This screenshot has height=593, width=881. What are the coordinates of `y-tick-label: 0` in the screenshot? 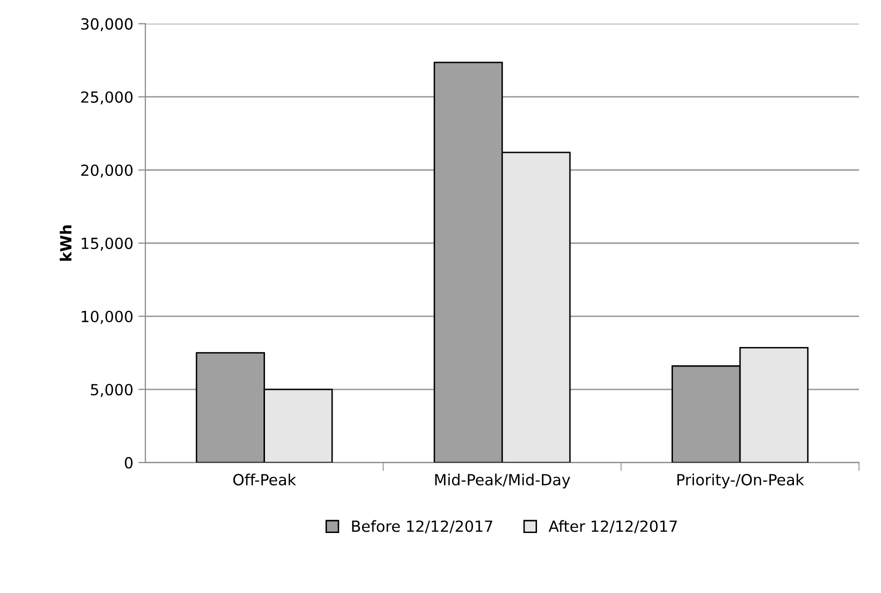 It's located at (128, 463).